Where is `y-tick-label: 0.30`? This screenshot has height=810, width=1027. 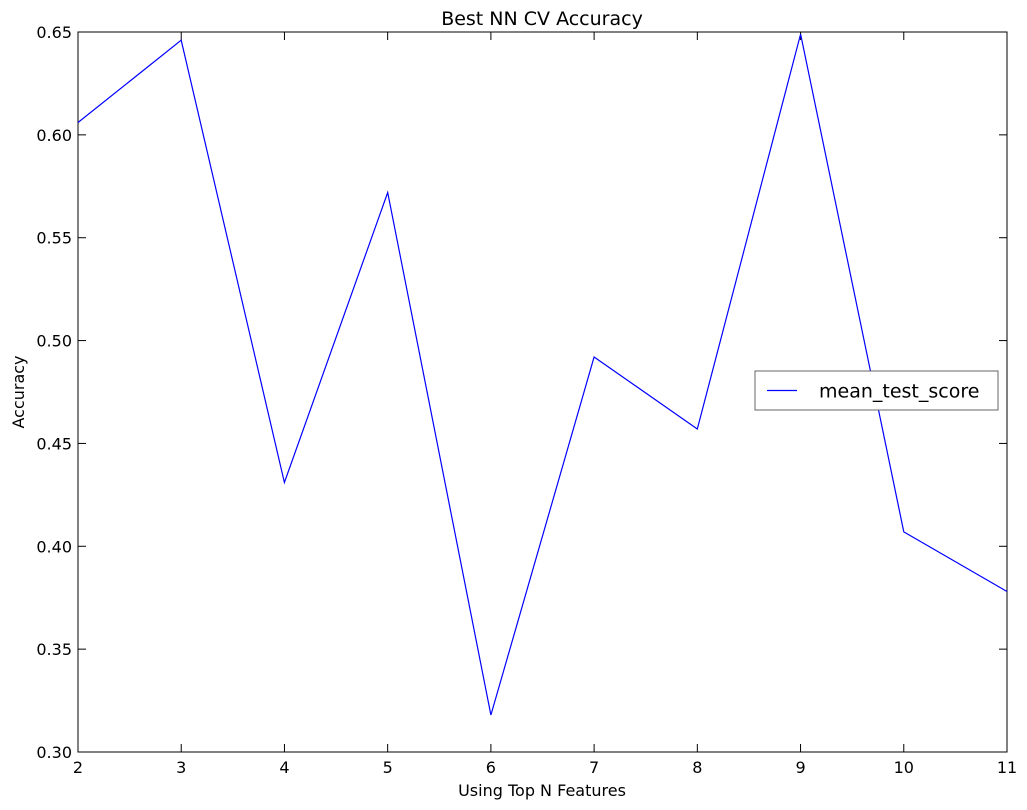 y-tick-label: 0.30 is located at coordinates (54, 752).